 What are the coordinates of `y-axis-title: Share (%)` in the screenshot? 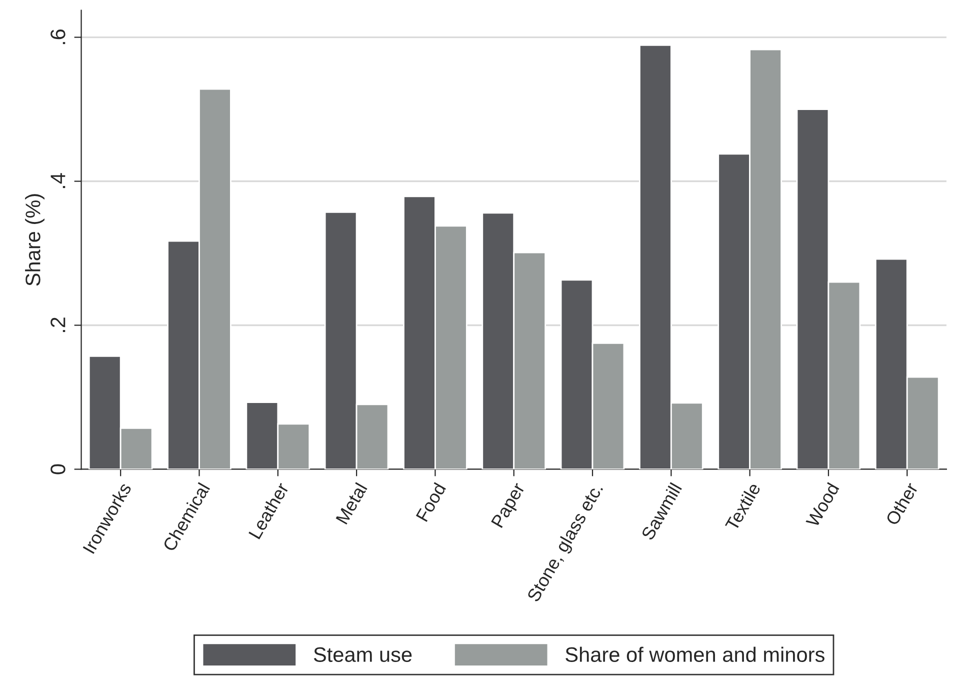 It's located at (34, 240).